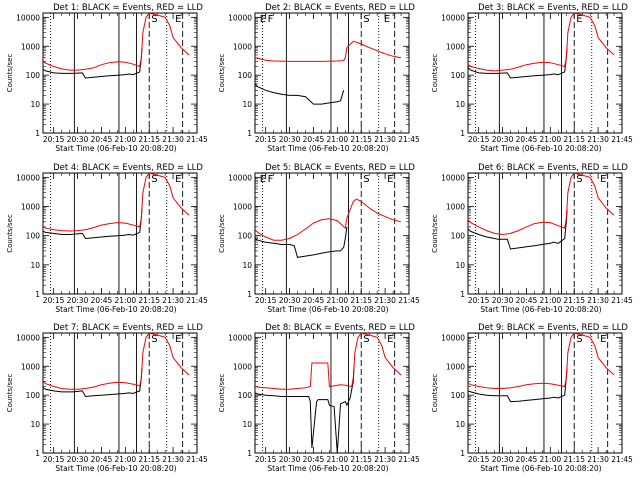  Describe the element at coordinates (553, 328) in the screenshot. I see `panel-title: Det 9: BLACK = Events, RED = LLD` at that location.